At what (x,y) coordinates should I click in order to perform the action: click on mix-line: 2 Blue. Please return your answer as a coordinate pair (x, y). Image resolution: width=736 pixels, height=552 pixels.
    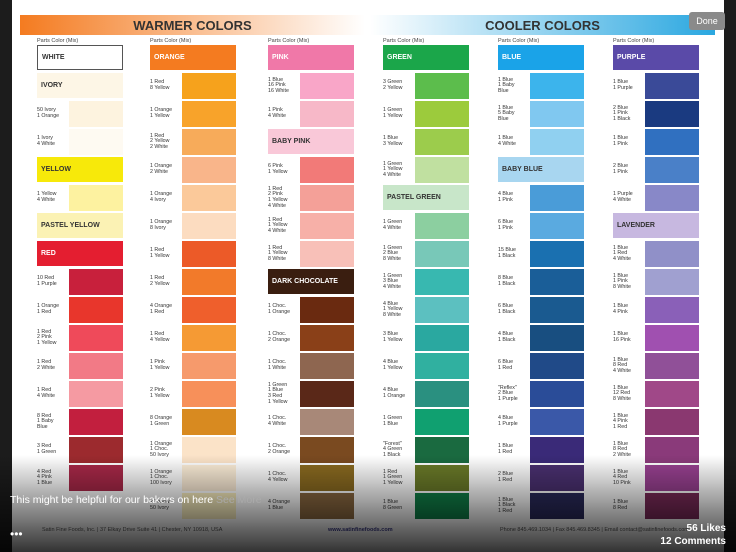
    Looking at the image, I should click on (391, 253).